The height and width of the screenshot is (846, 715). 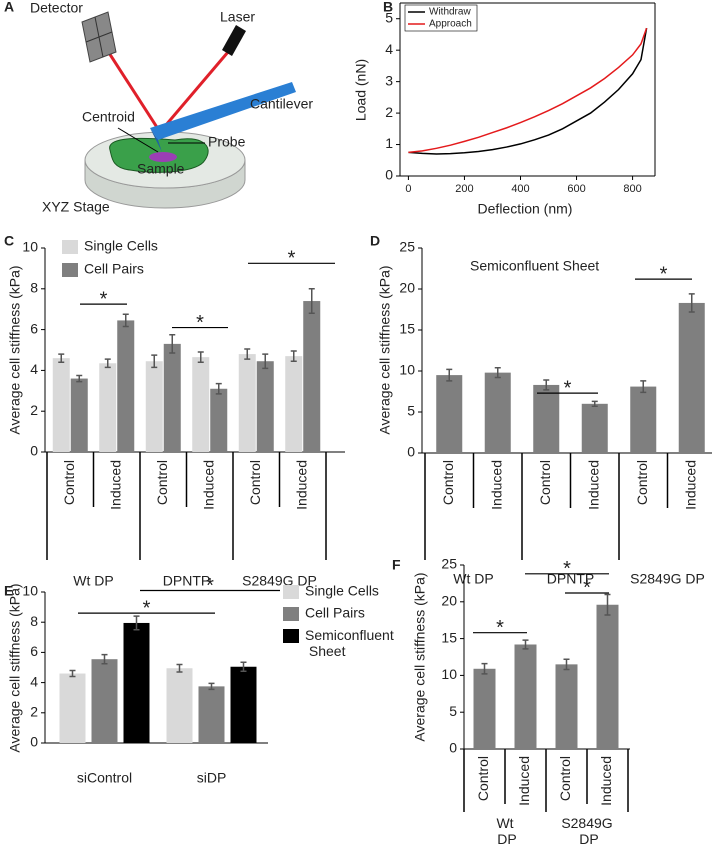 What do you see at coordinates (281, 104) in the screenshot?
I see `diagram-label: Cantilever` at bounding box center [281, 104].